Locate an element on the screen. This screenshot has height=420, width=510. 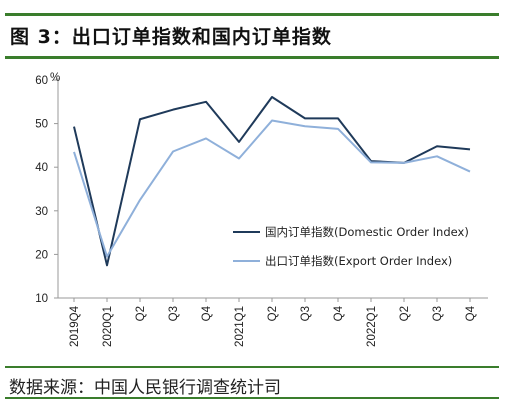
x-tick-label: 2022Q1 is located at coordinates (372, 326).